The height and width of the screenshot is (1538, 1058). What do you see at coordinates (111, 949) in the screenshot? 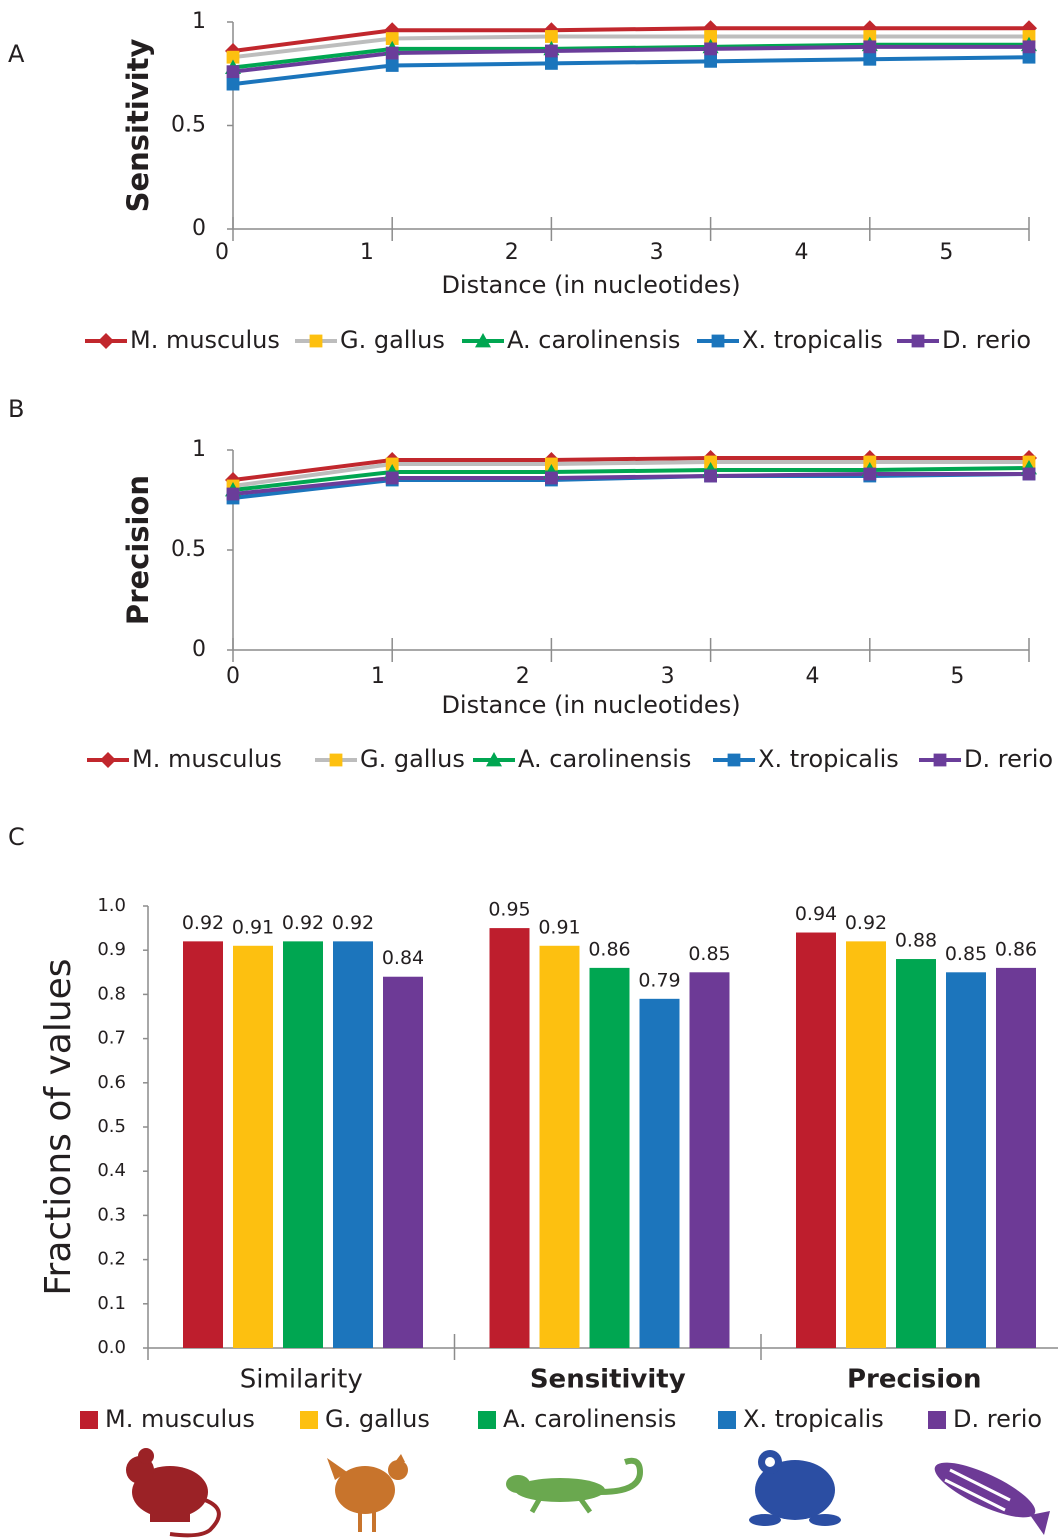
I see `y-tick-label: 0.9` at bounding box center [111, 949].